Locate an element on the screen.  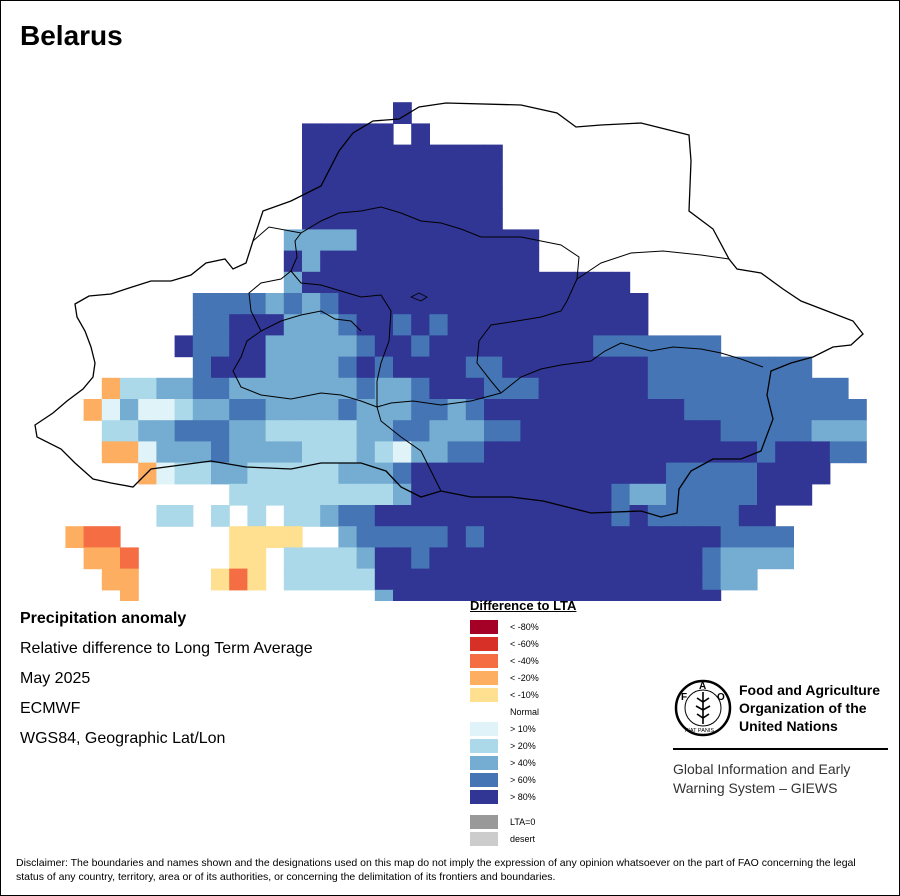
fao-name-line-2: Organization of the is located at coordinates (803, 708).